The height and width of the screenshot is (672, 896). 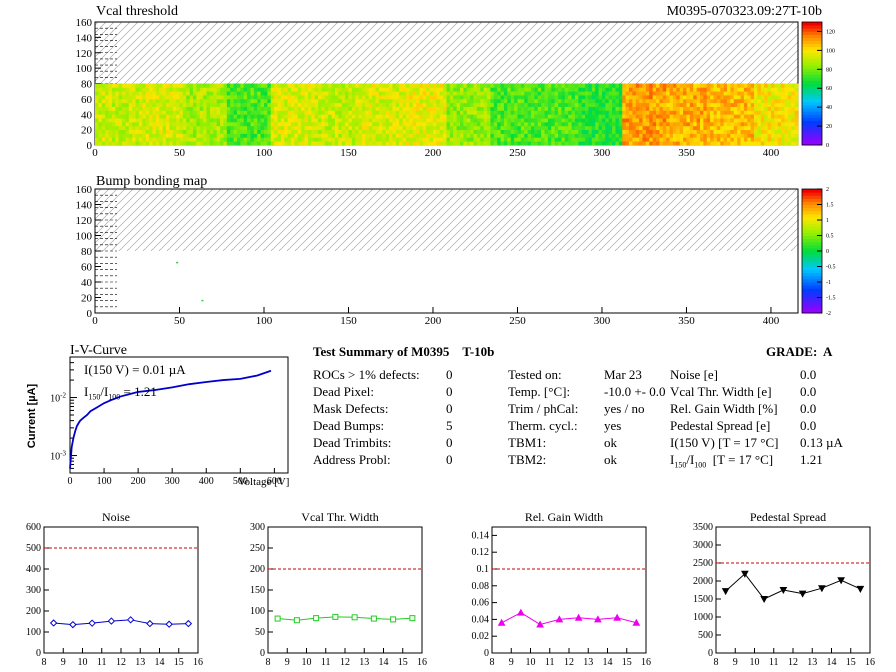 What do you see at coordinates (33, 548) in the screenshot?
I see `y-tick-label: 500` at bounding box center [33, 548].